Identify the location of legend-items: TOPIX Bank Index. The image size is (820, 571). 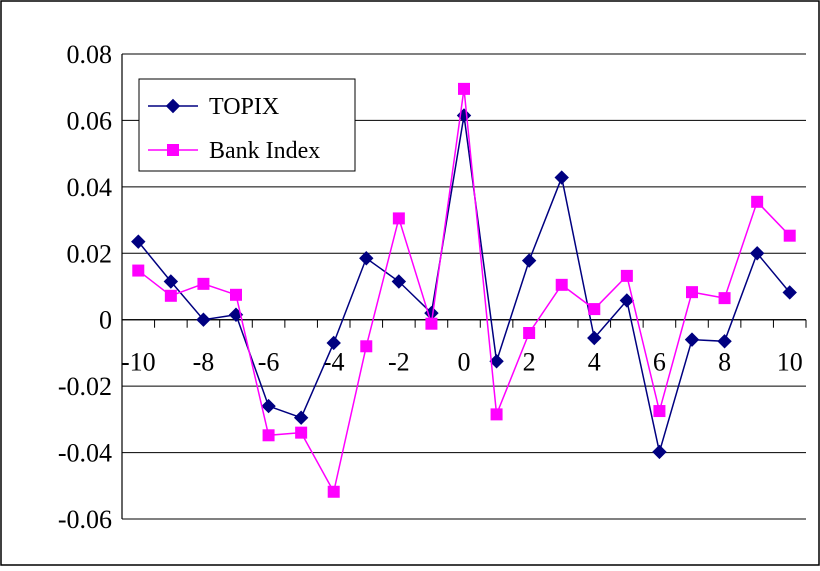
(234, 129).